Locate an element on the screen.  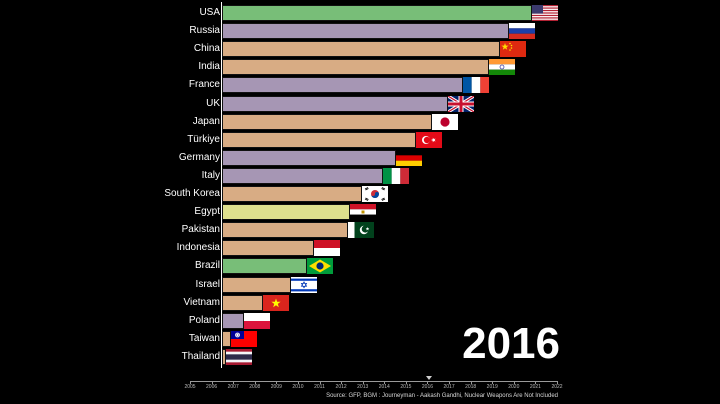
country-label: Egypt is located at coordinates (207, 212).